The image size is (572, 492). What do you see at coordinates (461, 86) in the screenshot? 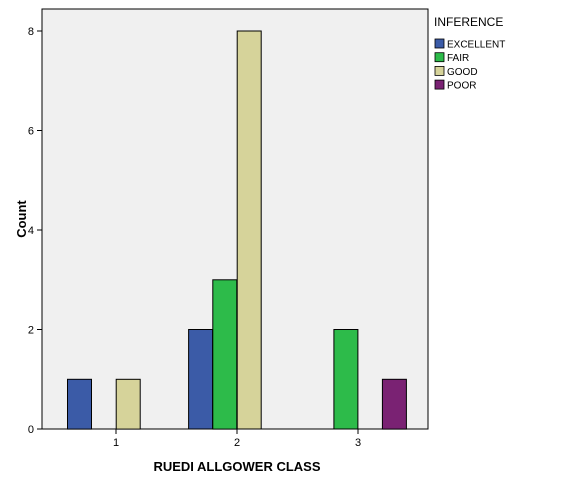
I see `legend-label-poor: POOR` at bounding box center [461, 86].